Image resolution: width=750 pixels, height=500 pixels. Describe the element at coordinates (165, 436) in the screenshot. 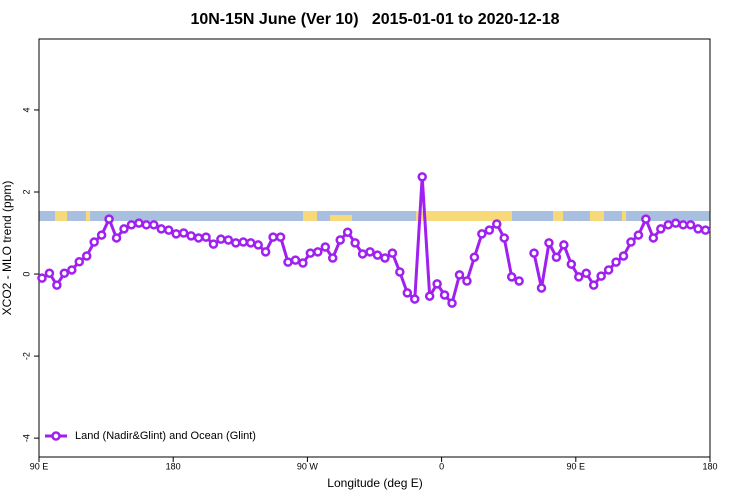

I see `legend-label: Land (Nadir&Glint) and Ocean (Glint)` at that location.